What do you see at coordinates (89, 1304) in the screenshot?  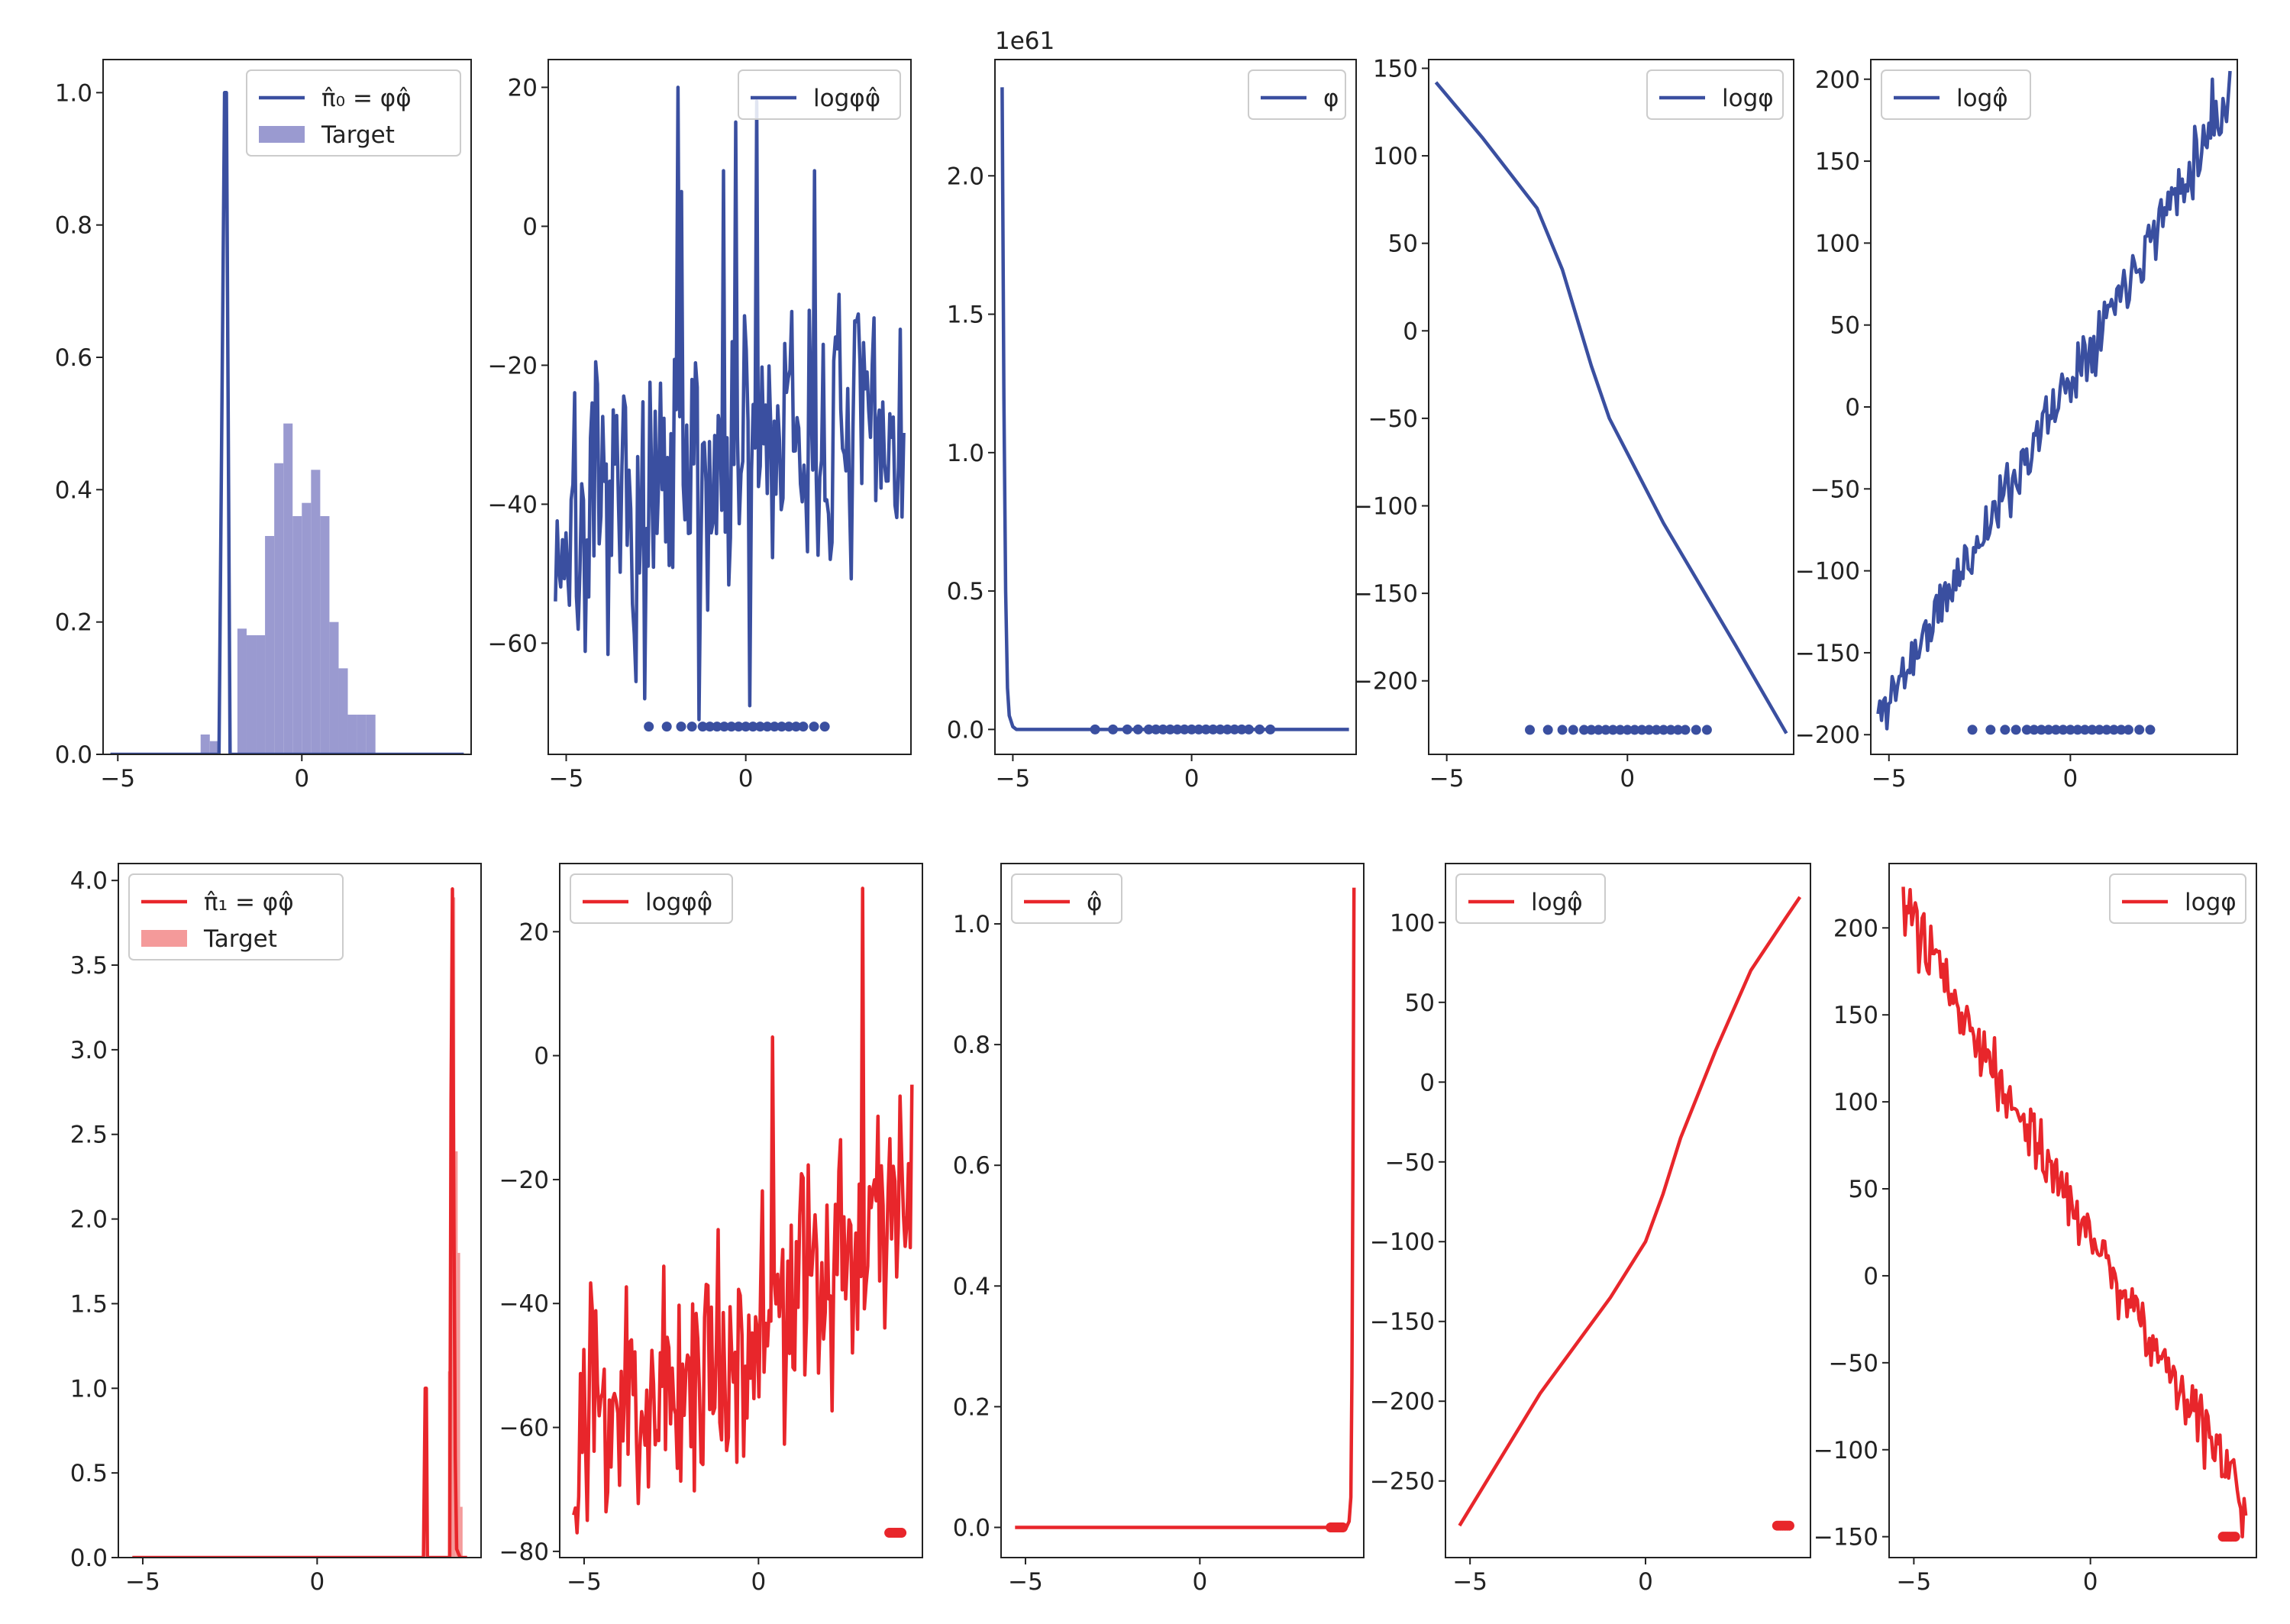 I see `y-tick-label: 1.5` at bounding box center [89, 1304].